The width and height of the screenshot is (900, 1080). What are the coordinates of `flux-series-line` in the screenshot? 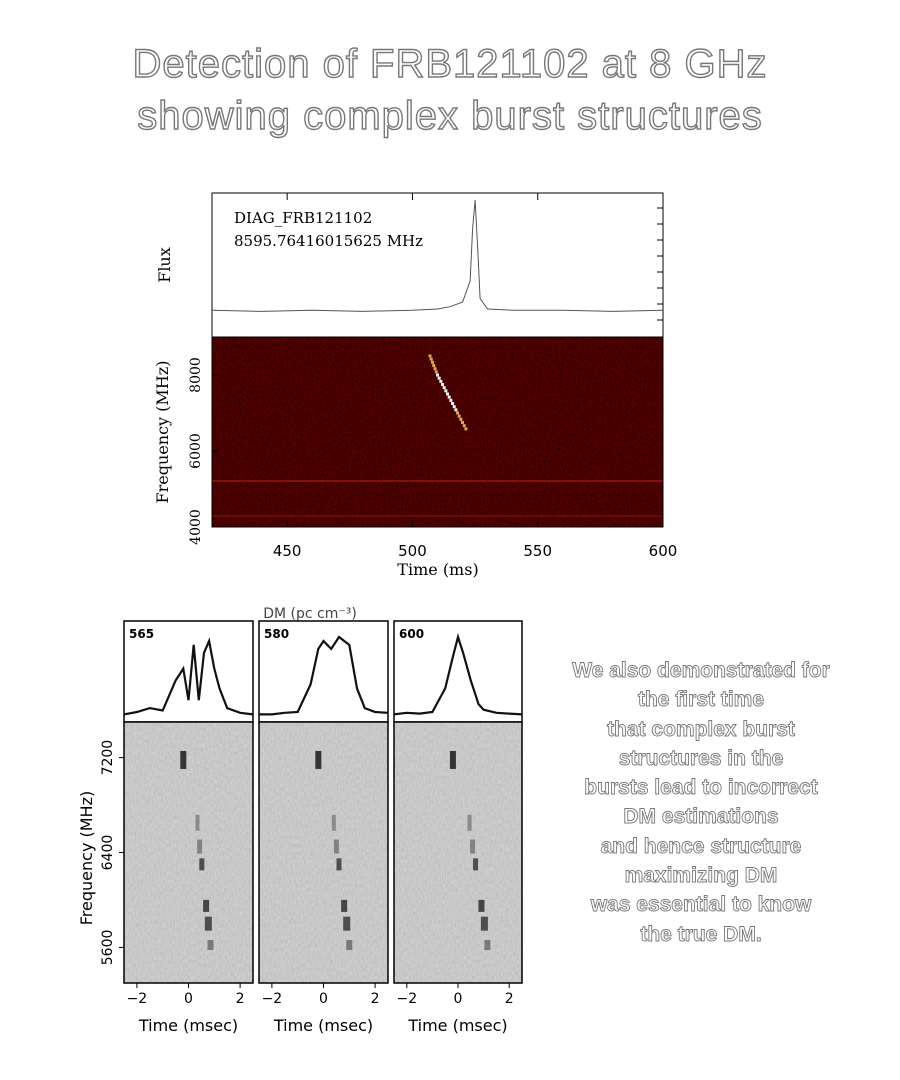 It's located at (437, 255).